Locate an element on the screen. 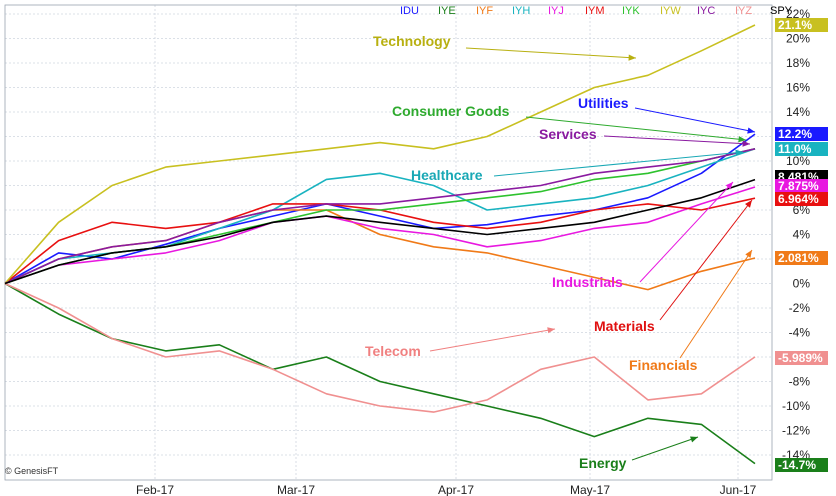 This screenshot has height=496, width=836. y-tick-label: -2% is located at coordinates (800, 308).